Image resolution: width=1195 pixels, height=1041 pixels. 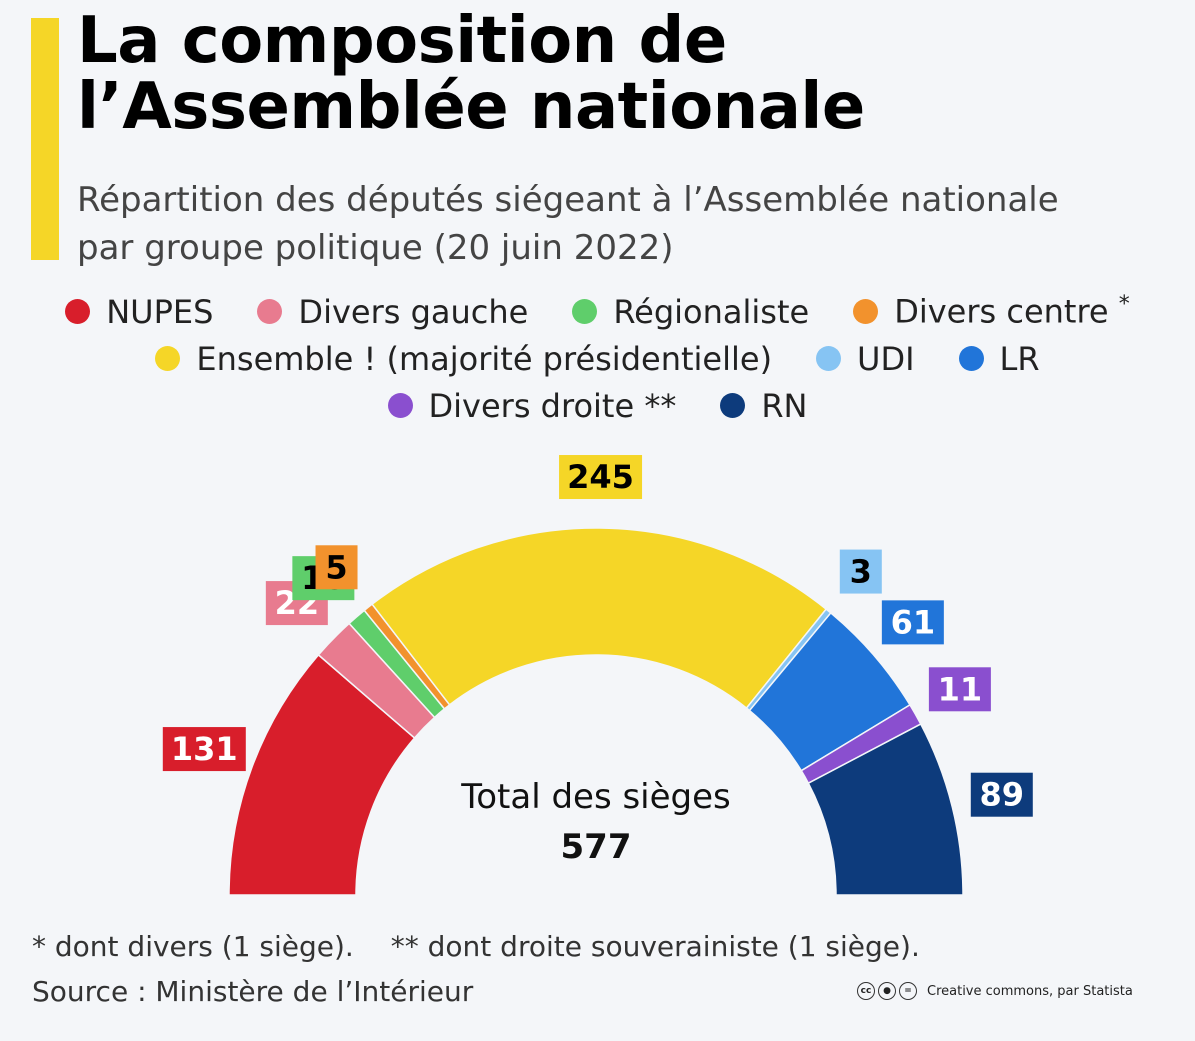 What do you see at coordinates (596, 847) in the screenshot?
I see `total-seats-value: 577` at bounding box center [596, 847].